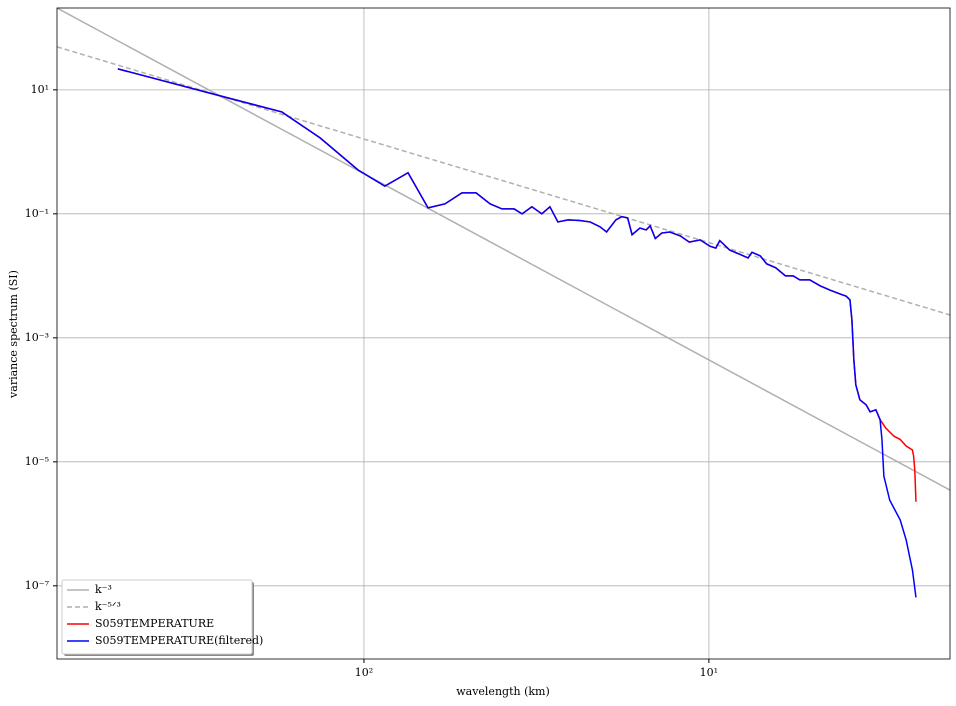 The height and width of the screenshot is (706, 956). Describe the element at coordinates (37, 337) in the screenshot. I see `y-tick-label: 10⁻³` at that location.